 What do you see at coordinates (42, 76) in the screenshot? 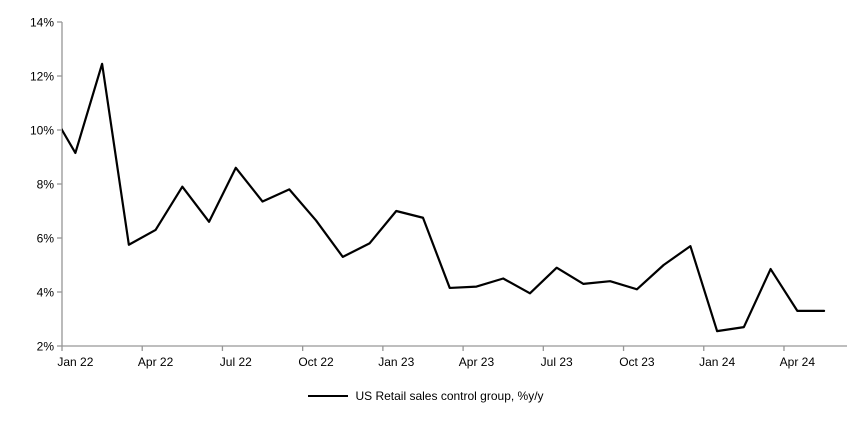
I see `y-axis-tick-label: 12%` at bounding box center [42, 76].